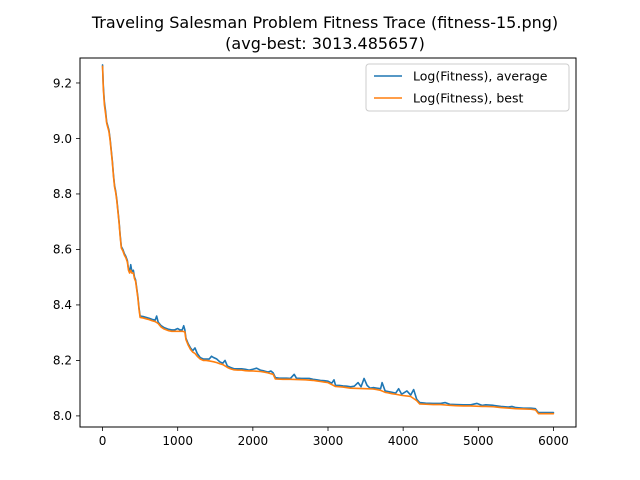 The height and width of the screenshot is (480, 640). Describe the element at coordinates (480, 76) in the screenshot. I see `legend-label-average: Log(Fitness), average` at that location.